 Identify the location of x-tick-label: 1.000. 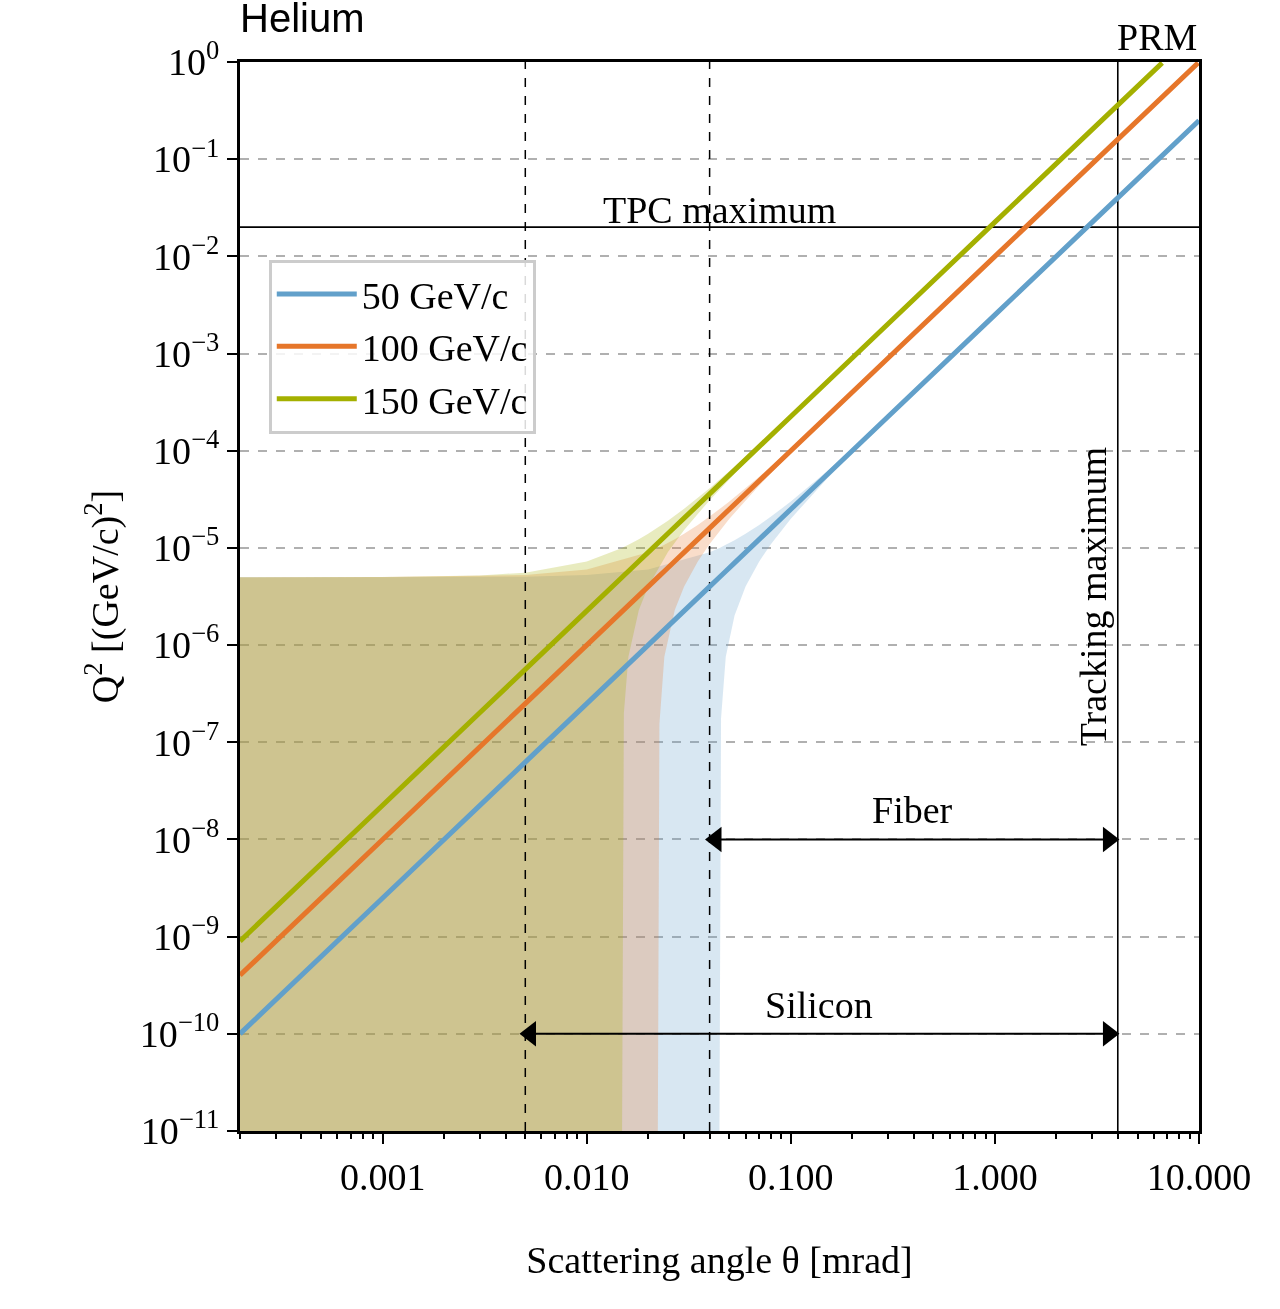
(995, 1176).